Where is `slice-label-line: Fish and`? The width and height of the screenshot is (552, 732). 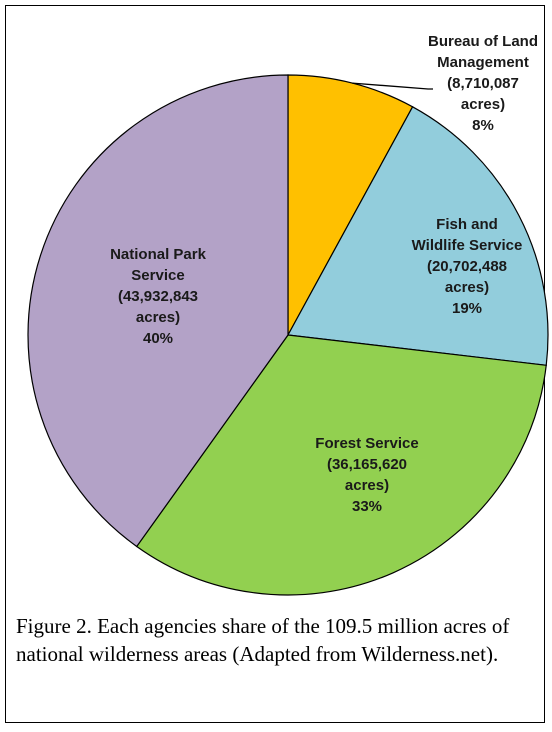 slice-label-line: Fish and is located at coordinates (467, 224).